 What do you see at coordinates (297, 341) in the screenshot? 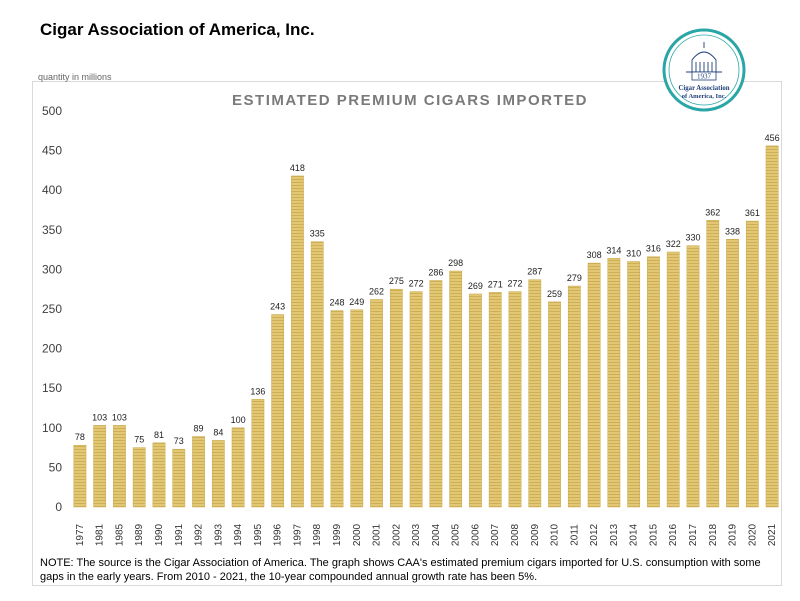
I see `bar-1997` at bounding box center [297, 341].